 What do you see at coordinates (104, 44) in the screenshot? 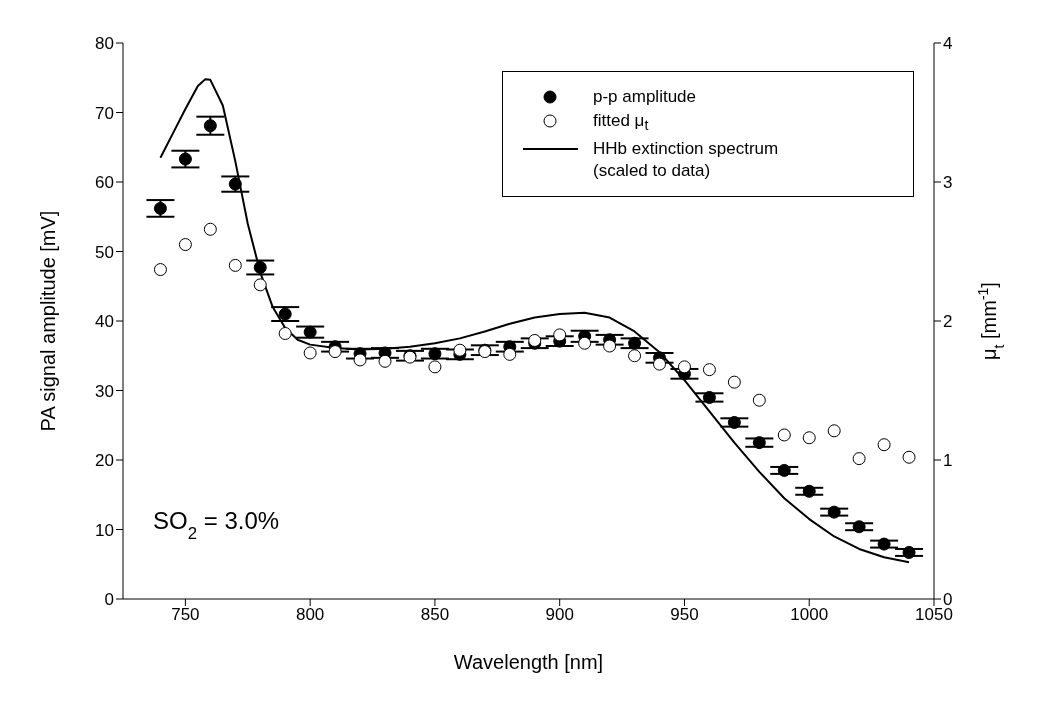
I see `y-tick-label: 80` at bounding box center [104, 44].